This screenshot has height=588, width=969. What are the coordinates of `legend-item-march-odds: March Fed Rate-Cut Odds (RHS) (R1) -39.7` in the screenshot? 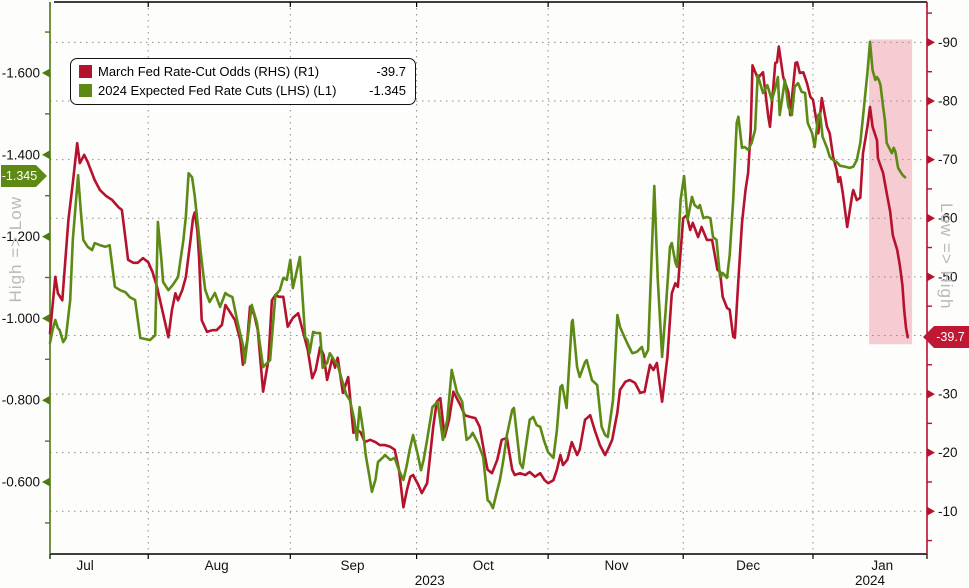 It's located at (242, 71).